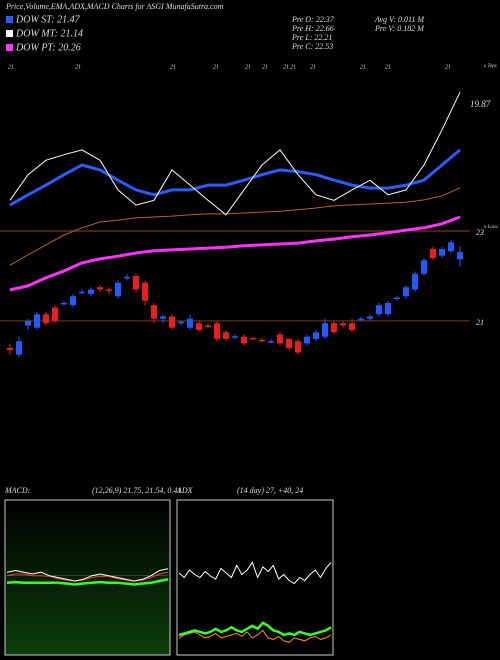 Image resolution: width=500 pixels, height=660 pixels. I want to click on annotation: x Tops, so click(490, 66).